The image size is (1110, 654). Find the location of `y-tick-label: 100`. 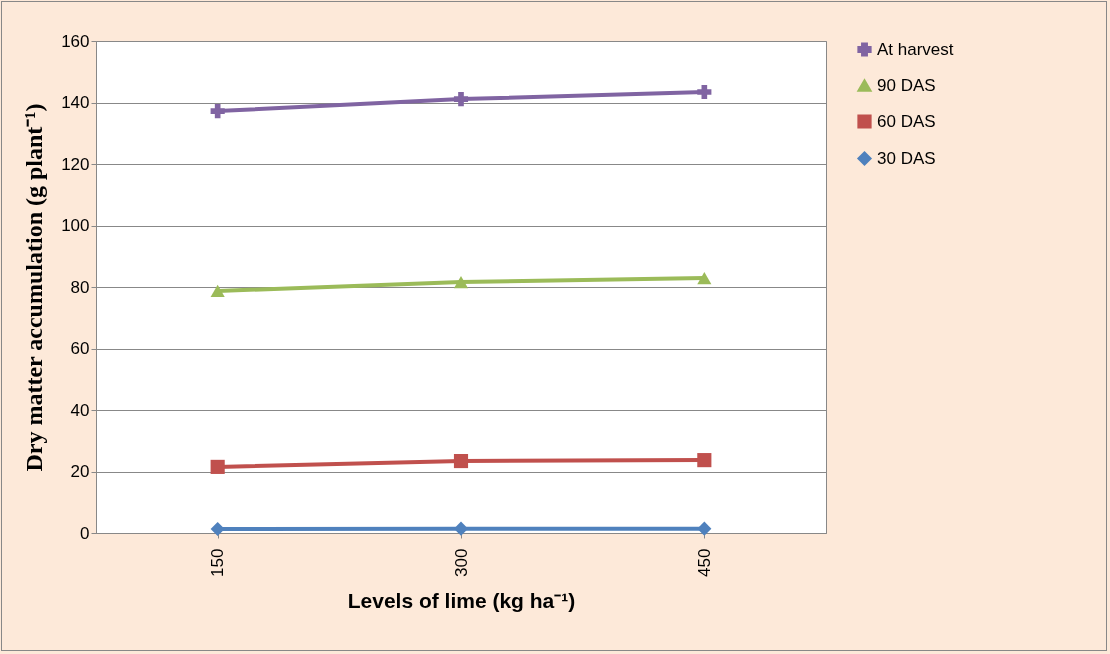

y-tick-label: 100 is located at coordinates (75, 225).